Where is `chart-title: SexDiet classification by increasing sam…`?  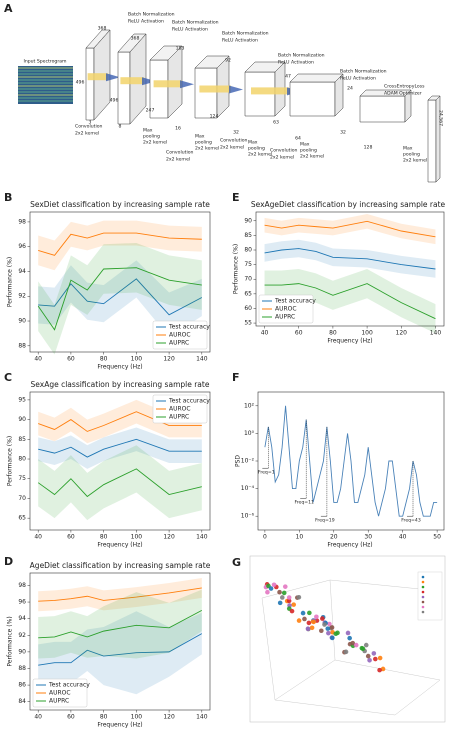 chart-title: SexDiet classification by increasing sam… is located at coordinates (120, 204).